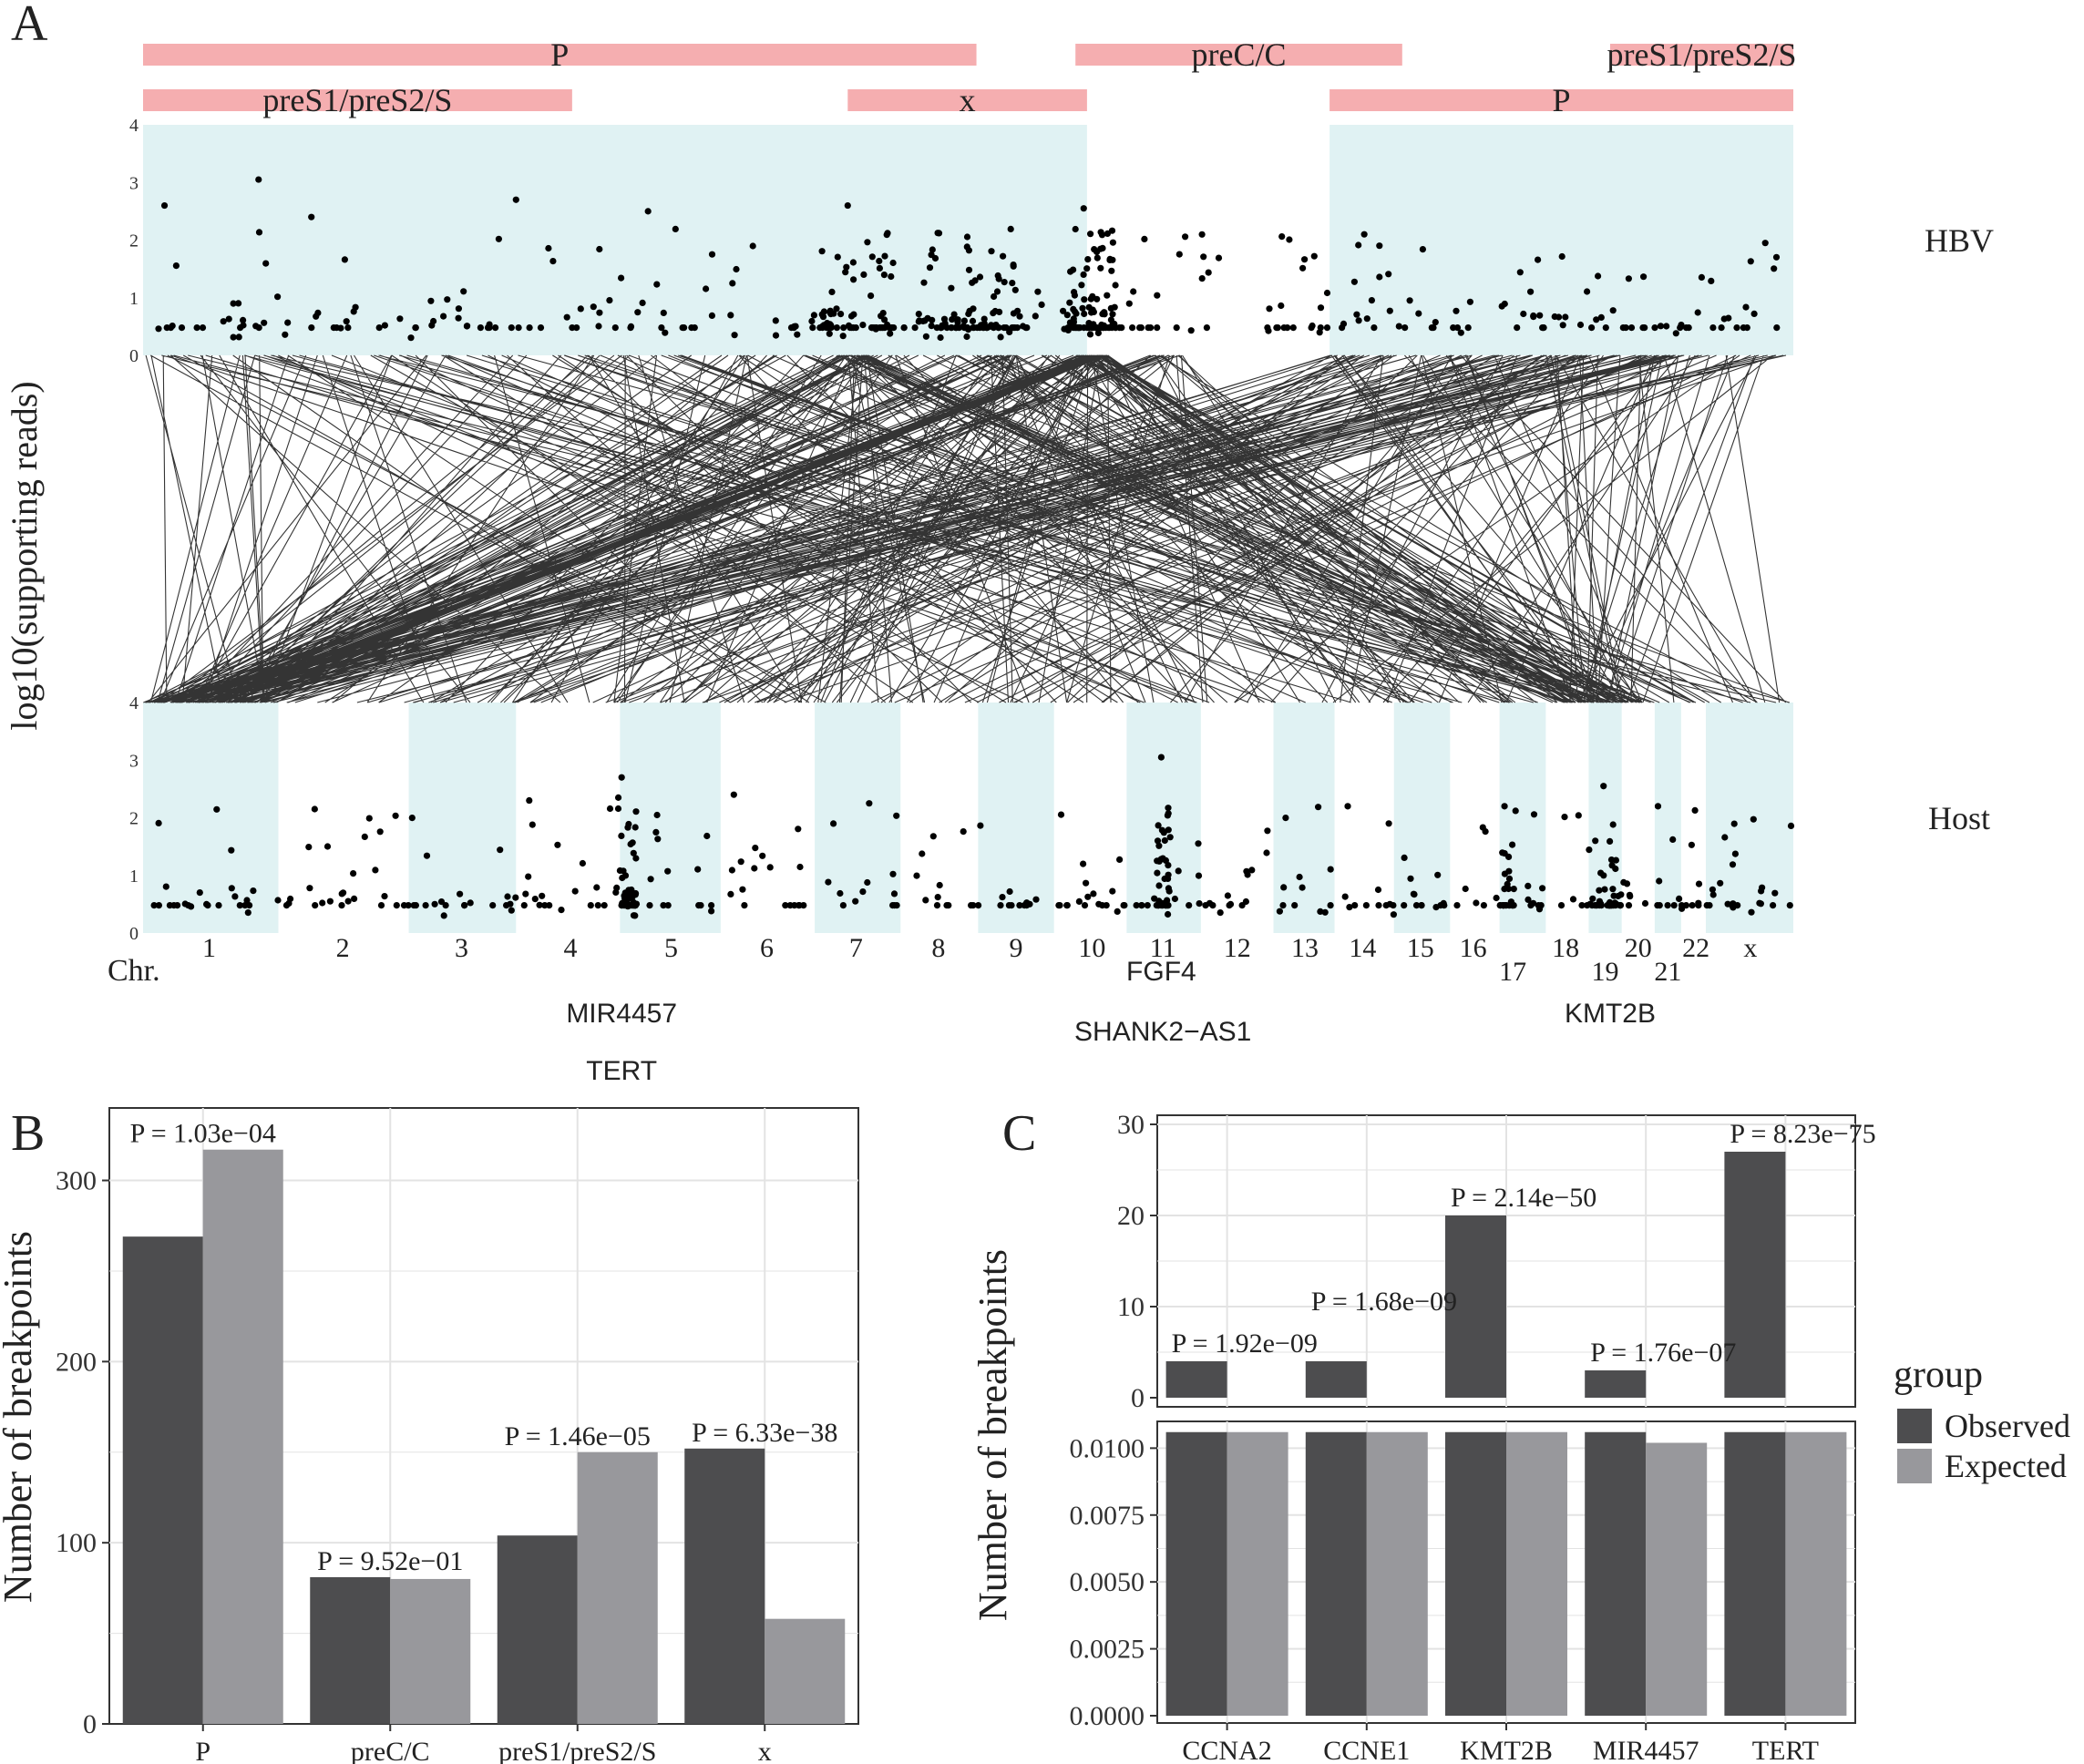 The height and width of the screenshot is (1764, 2084). I want to click on hbv-track-label: HBV, so click(1960, 241).